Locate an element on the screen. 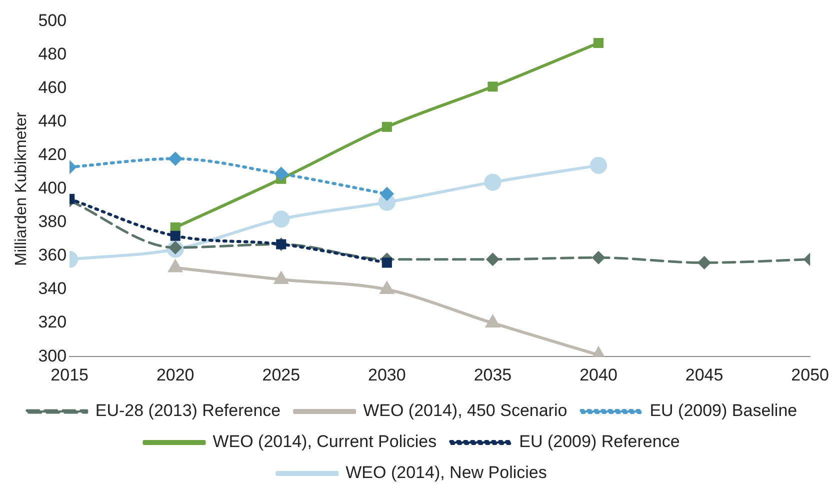 The image size is (840, 500). legend-label: EU (2009) Reference is located at coordinates (599, 442).